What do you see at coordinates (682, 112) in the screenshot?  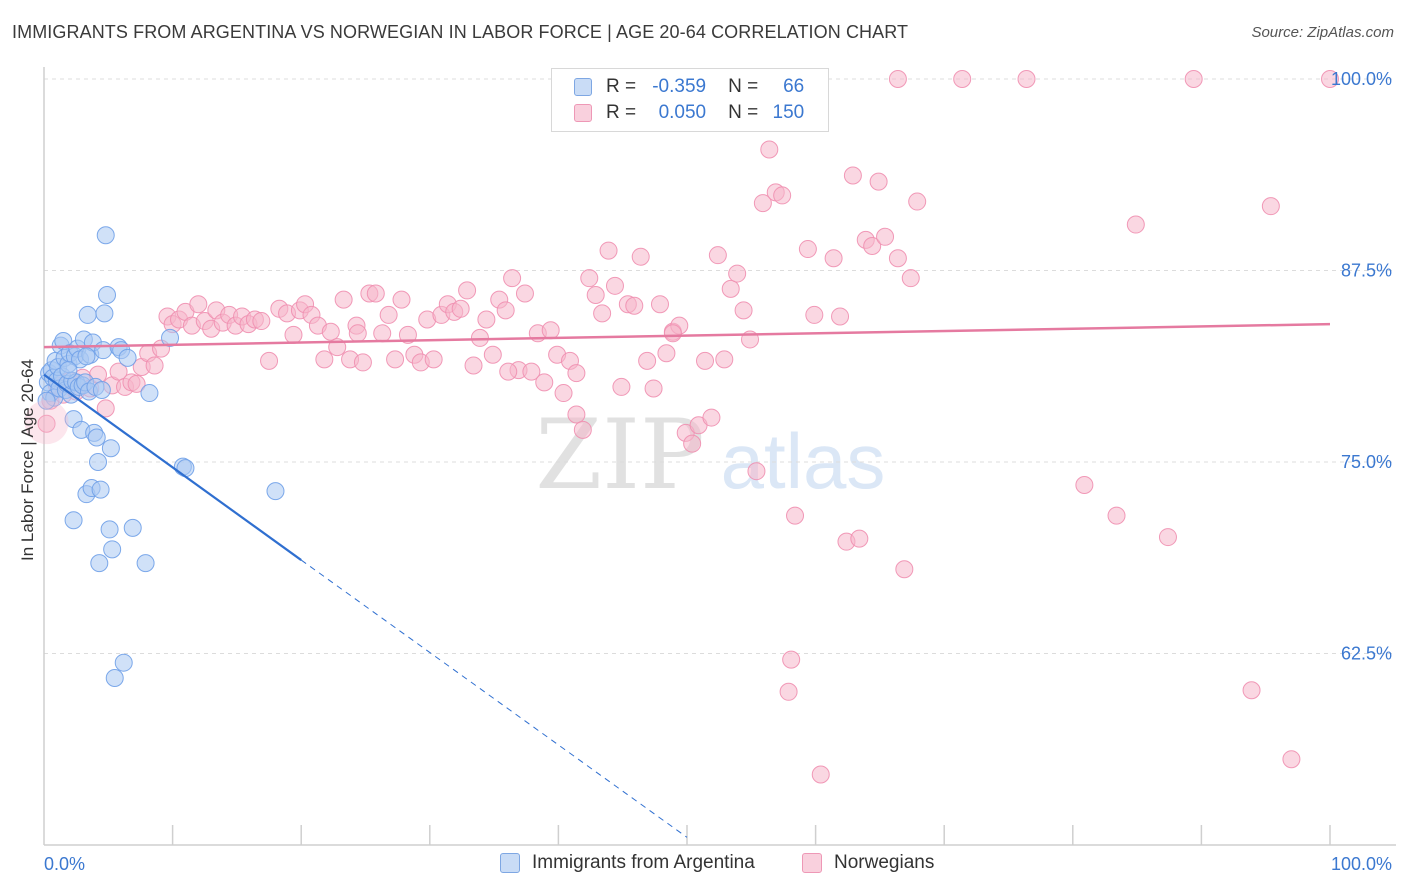 I see `legend-r-value: 0.050` at bounding box center [682, 112].